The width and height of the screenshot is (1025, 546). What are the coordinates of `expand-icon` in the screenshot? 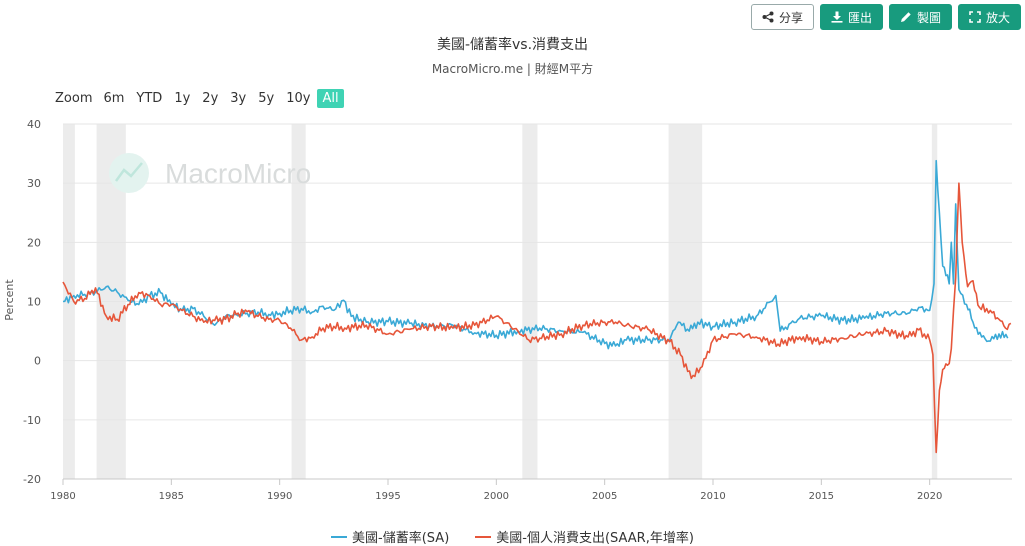 It's located at (975, 17).